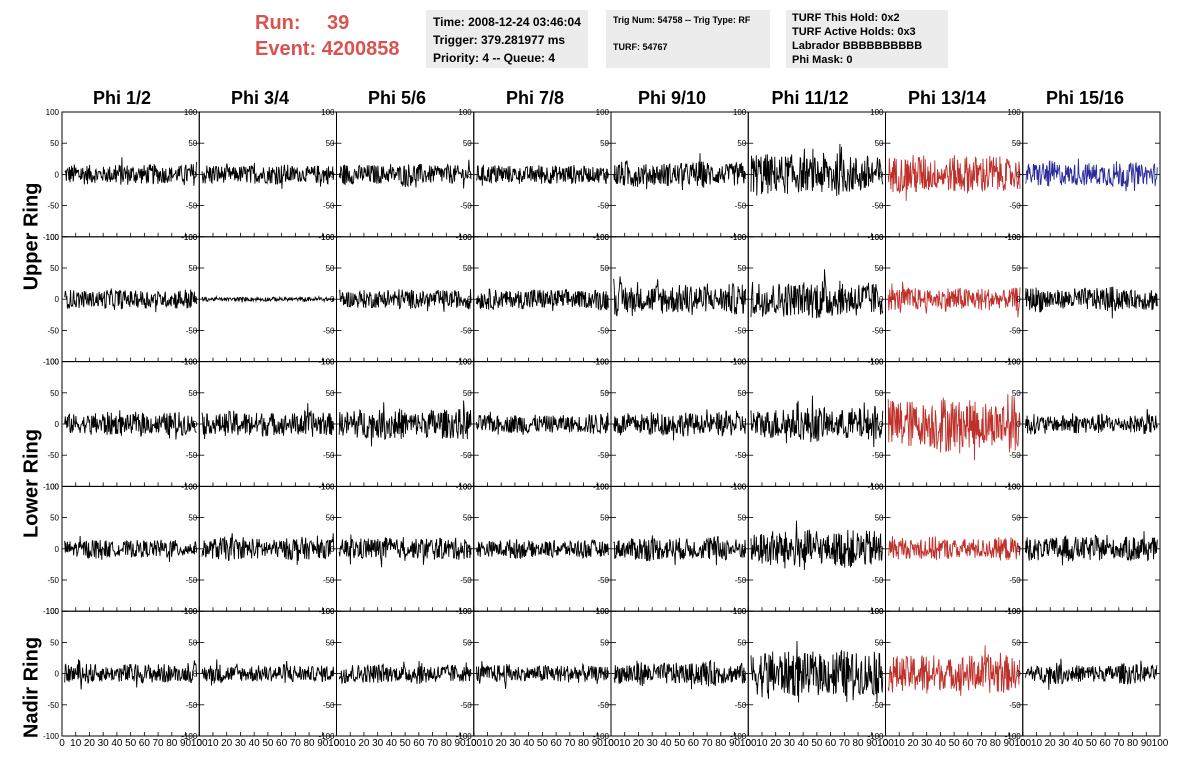 This screenshot has width=1196, height=778. Describe the element at coordinates (259, 674) in the screenshot. I see `waveform-panel-r5-c2: 100 50 0 -50 -100` at that location.